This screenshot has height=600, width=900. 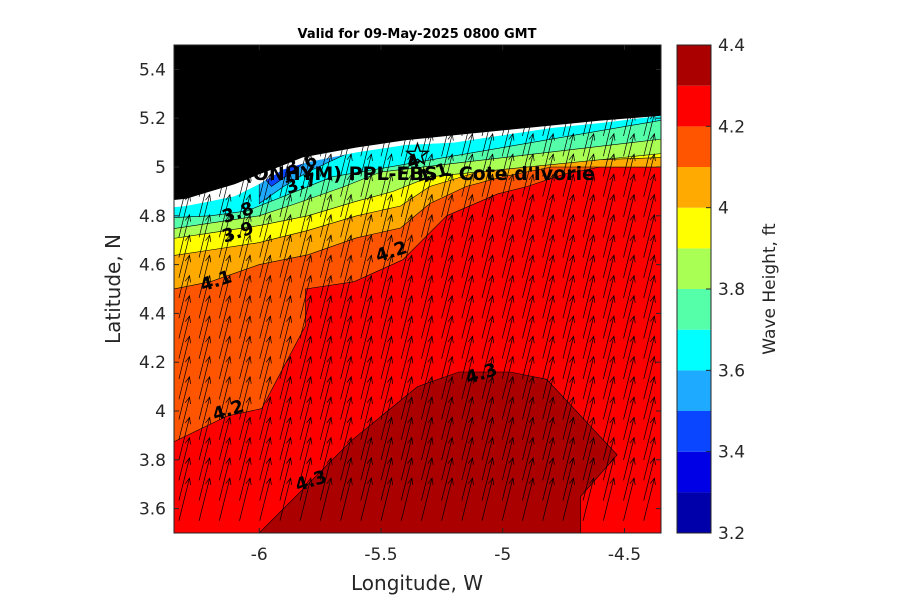 I want to click on y-tick-label: 4.8, so click(x=152, y=217).